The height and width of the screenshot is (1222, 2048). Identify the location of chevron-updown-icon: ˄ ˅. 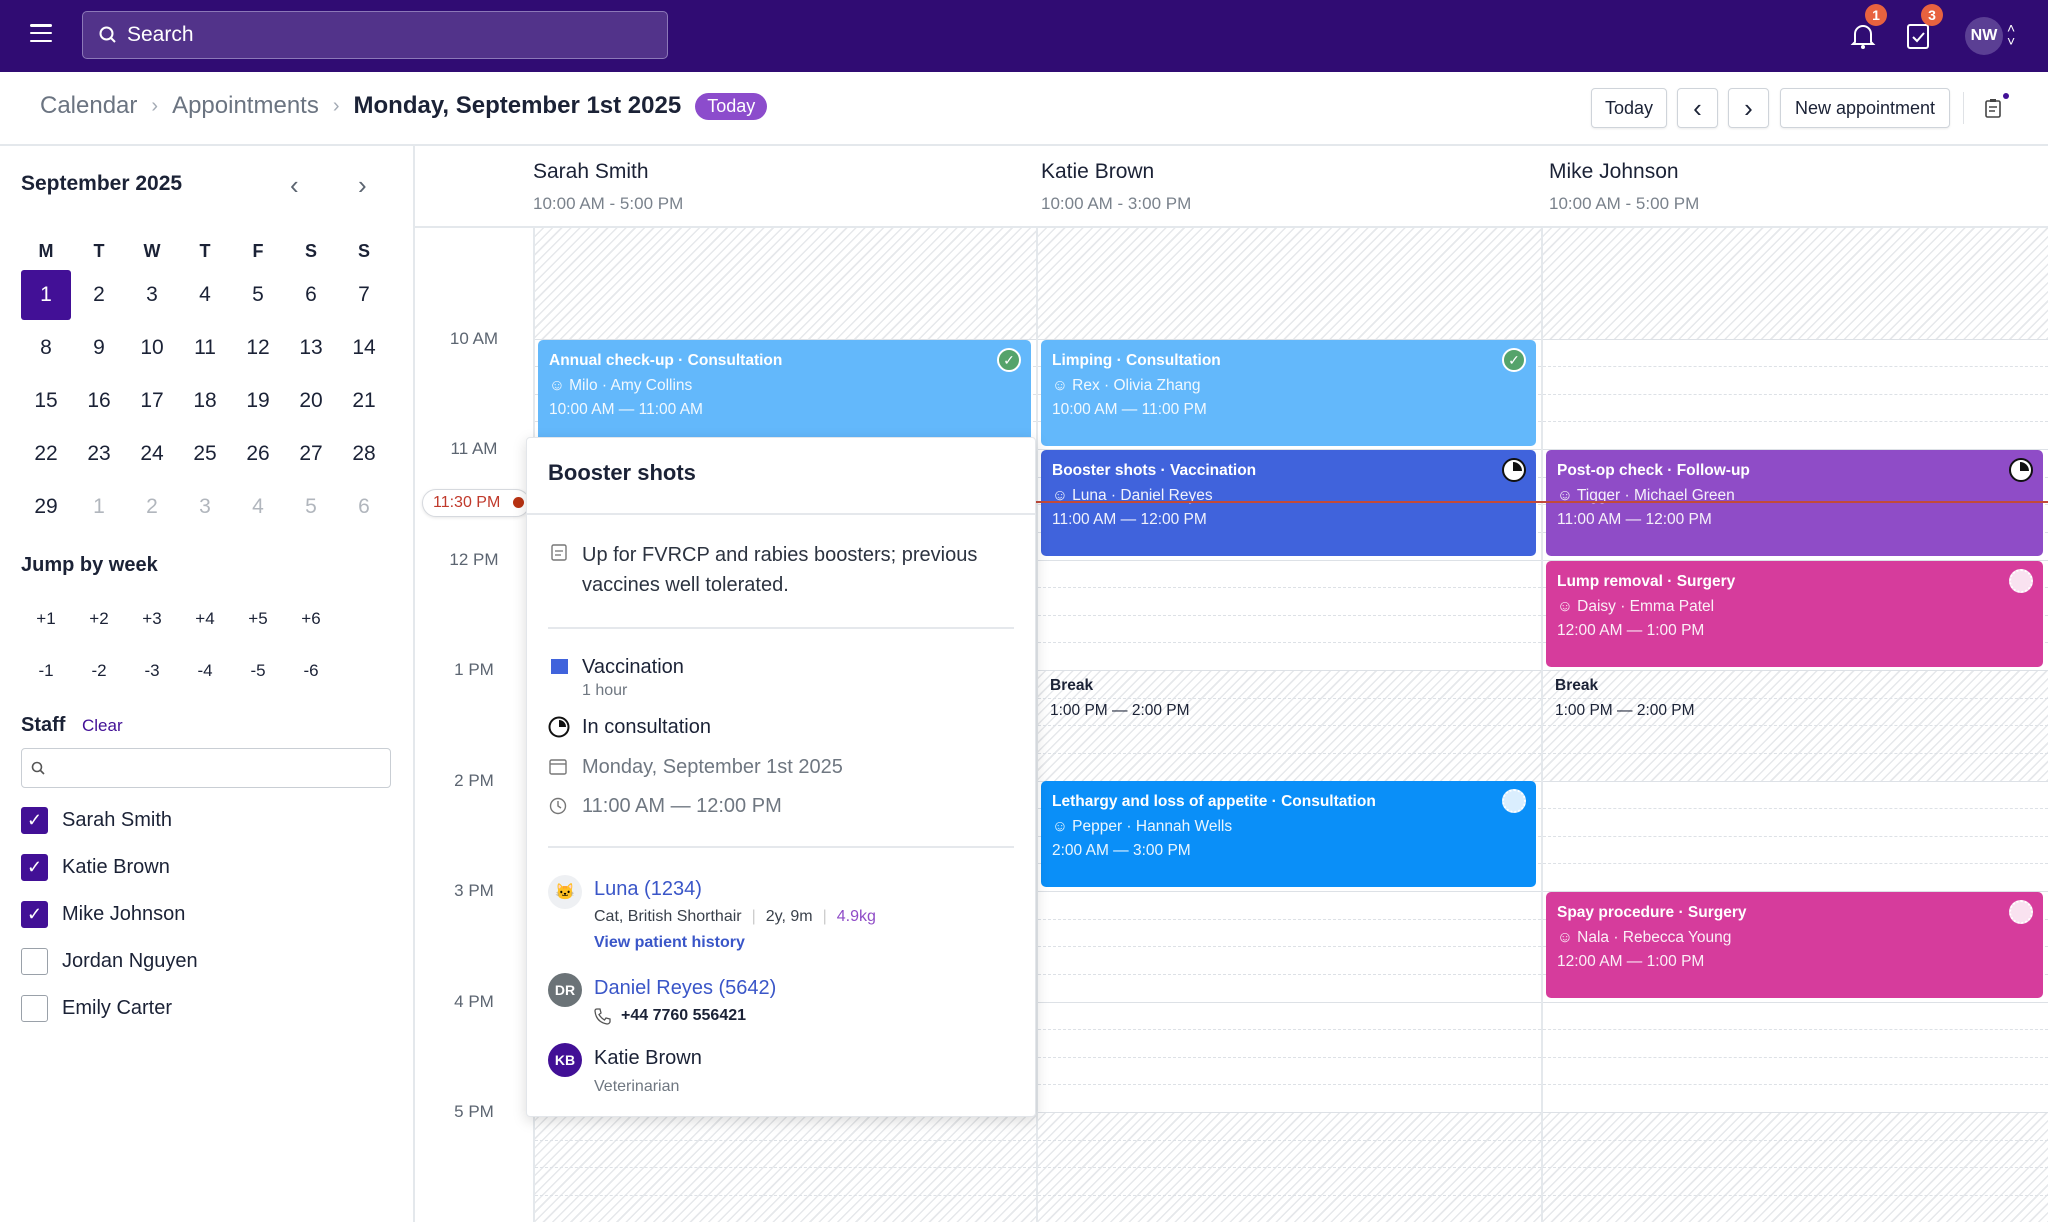
(2011, 34).